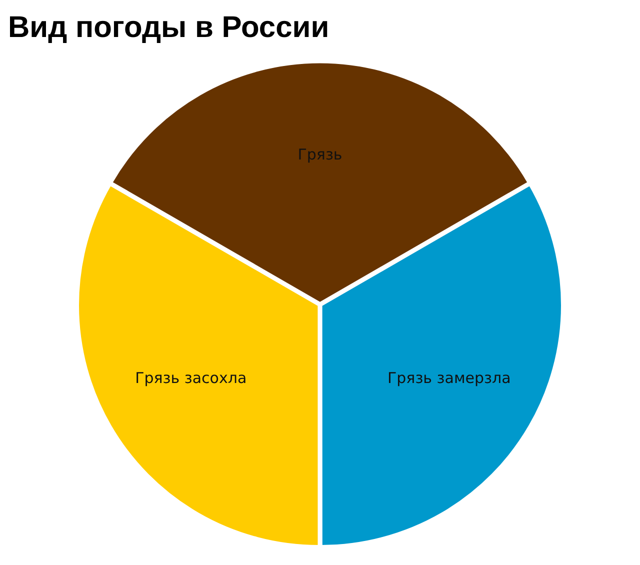  What do you see at coordinates (169, 28) in the screenshot?
I see `chart-title: Вид погоды в России` at bounding box center [169, 28].